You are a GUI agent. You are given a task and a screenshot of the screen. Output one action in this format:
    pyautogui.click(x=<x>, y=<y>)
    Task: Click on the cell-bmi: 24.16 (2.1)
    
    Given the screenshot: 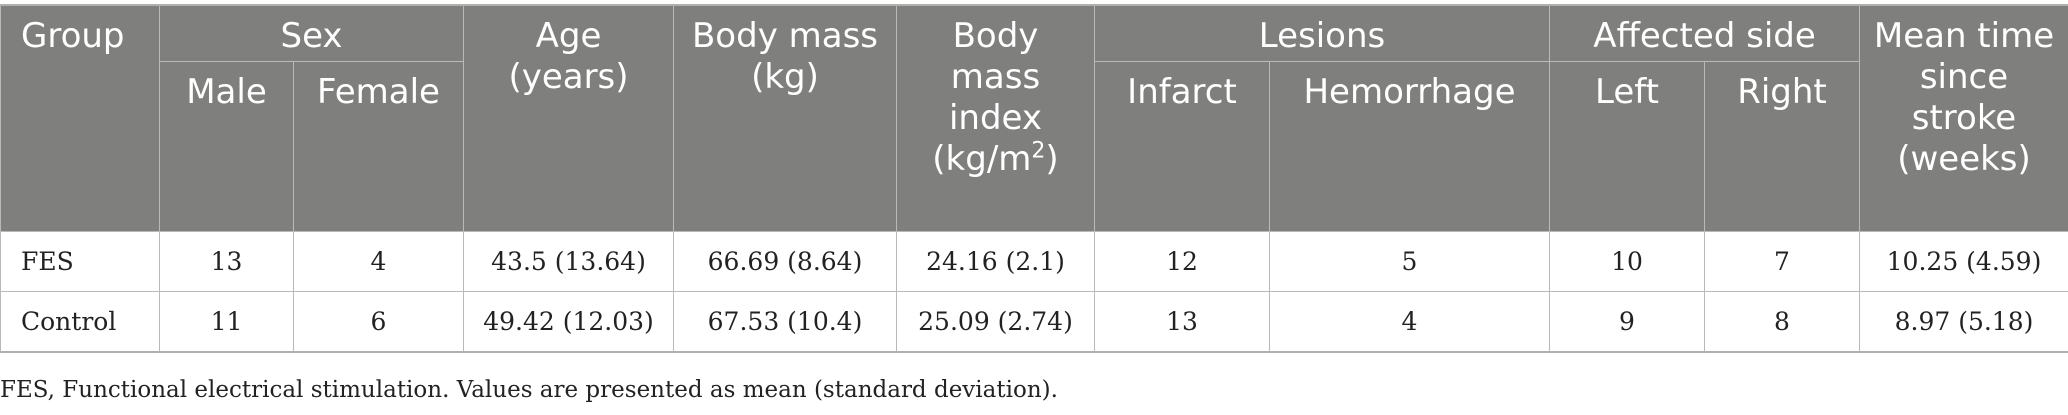 What is the action you would take?
    pyautogui.click(x=995, y=261)
    